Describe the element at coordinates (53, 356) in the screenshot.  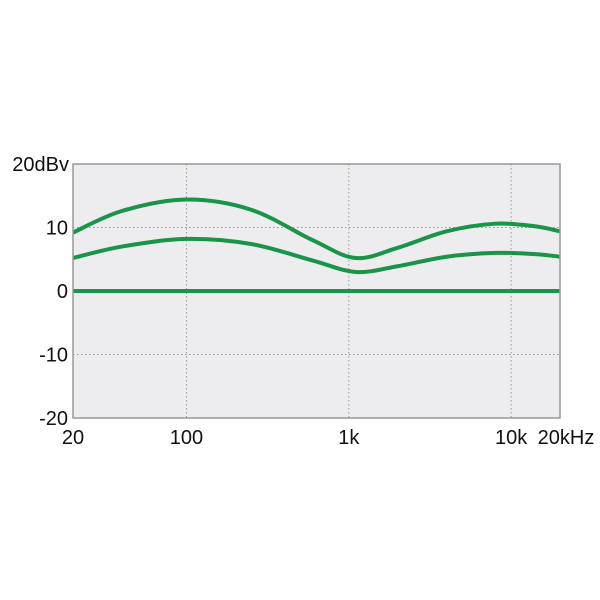
I see `y-tick-label: -10` at that location.